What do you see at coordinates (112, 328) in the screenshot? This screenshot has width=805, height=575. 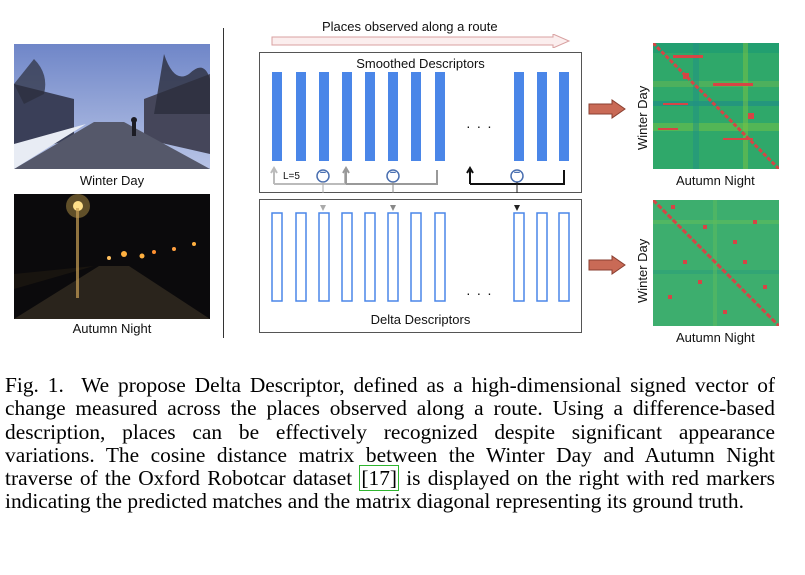 I see `autumn-night-caption: Autumn Night` at bounding box center [112, 328].